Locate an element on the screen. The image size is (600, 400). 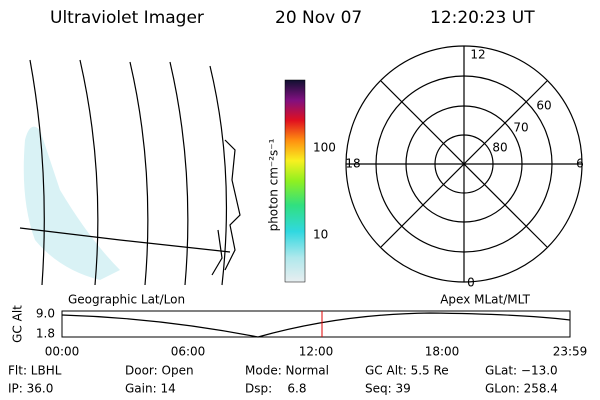
date: 20 Nov 07 is located at coordinates (318, 18).